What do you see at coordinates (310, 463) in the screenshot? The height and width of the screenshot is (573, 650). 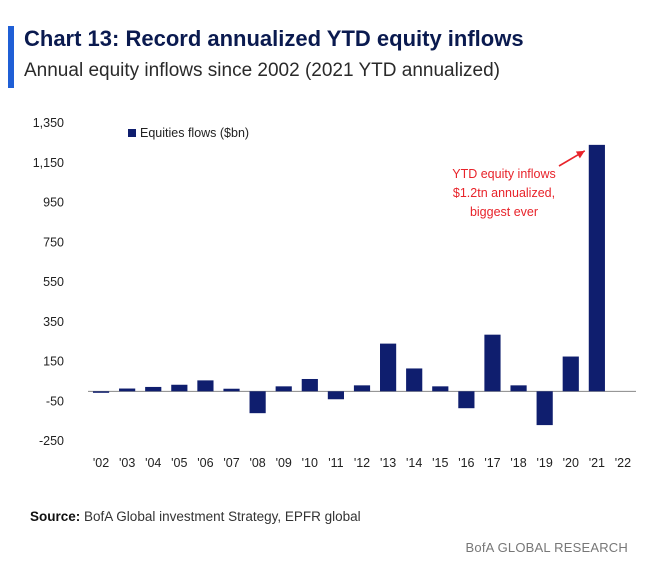 I see `x-tick-label: '10` at bounding box center [310, 463].